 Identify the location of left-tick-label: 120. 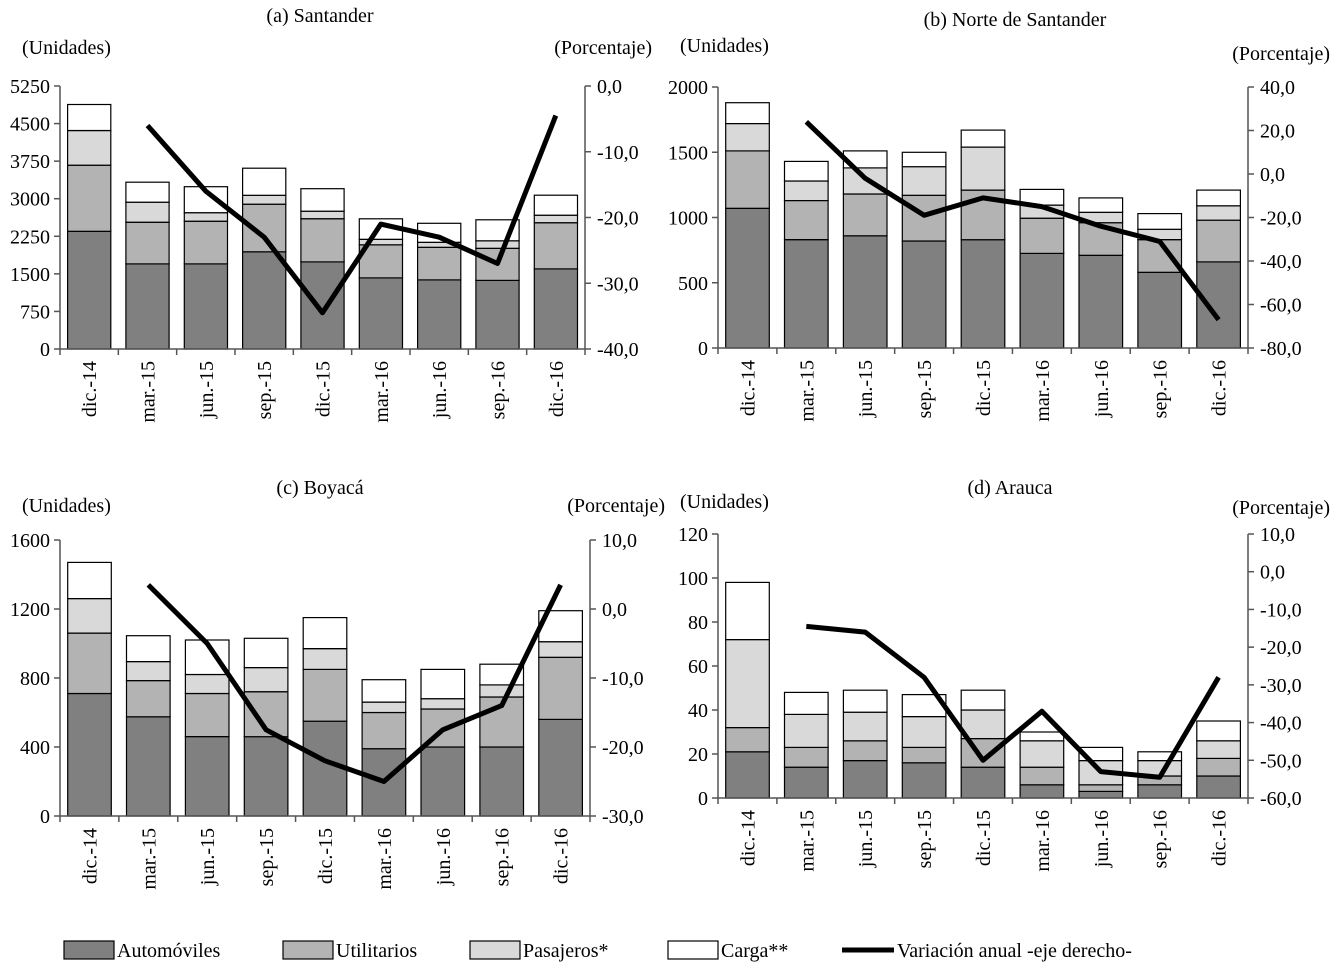
(693, 535).